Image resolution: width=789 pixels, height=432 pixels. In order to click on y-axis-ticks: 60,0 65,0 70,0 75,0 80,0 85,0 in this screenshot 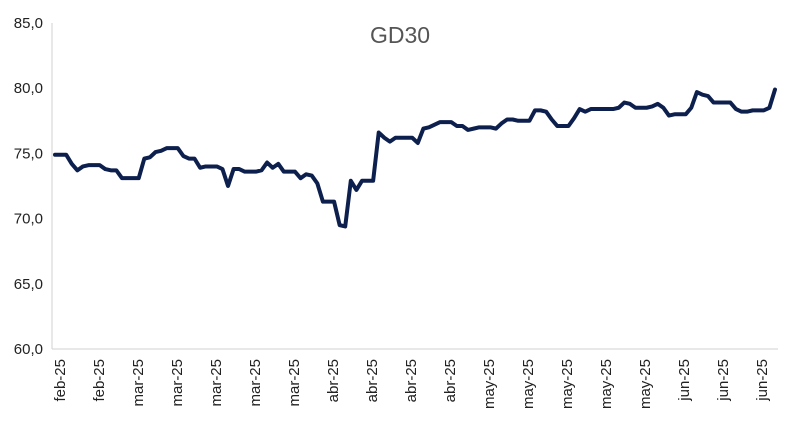, I will do `click(28, 186)`.